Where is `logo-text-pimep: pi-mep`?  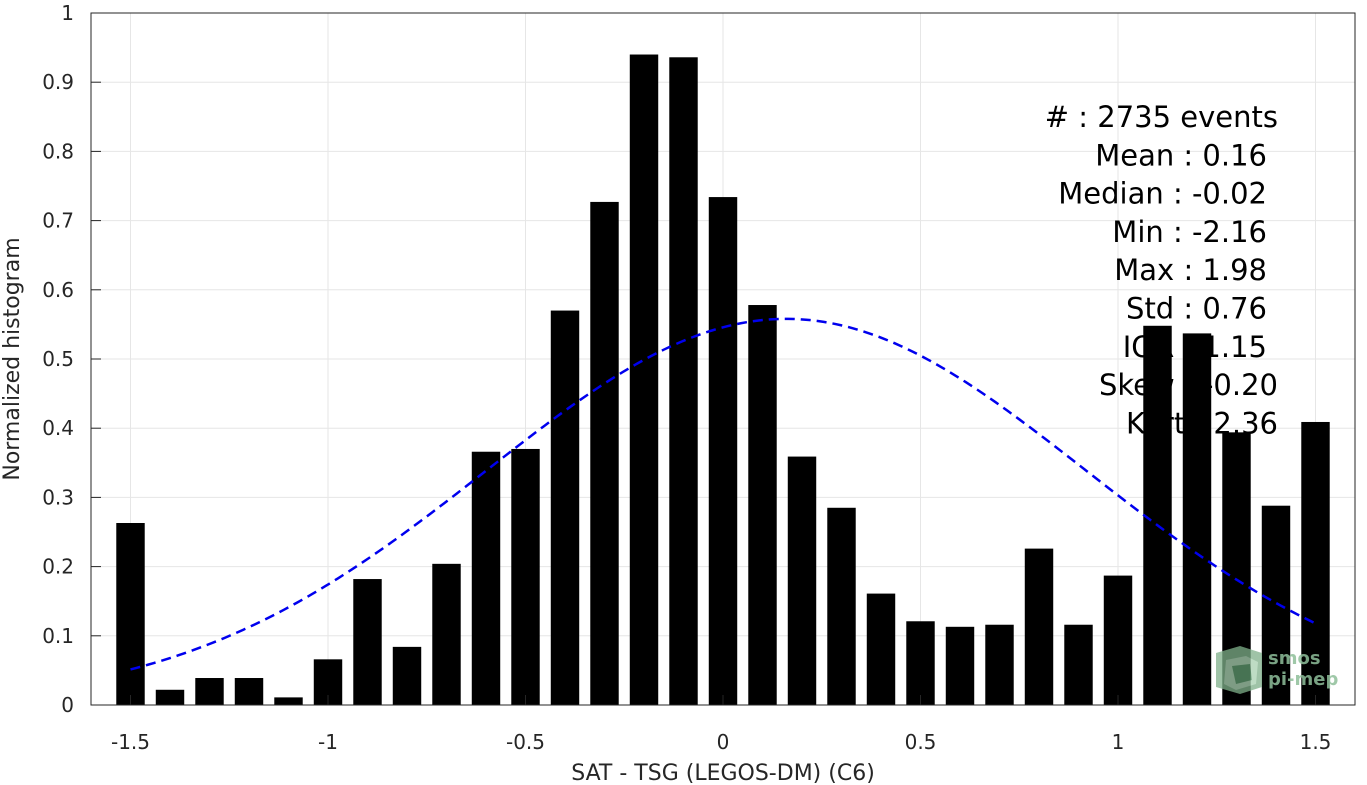 logo-text-pimep: pi-mep is located at coordinates (1303, 679).